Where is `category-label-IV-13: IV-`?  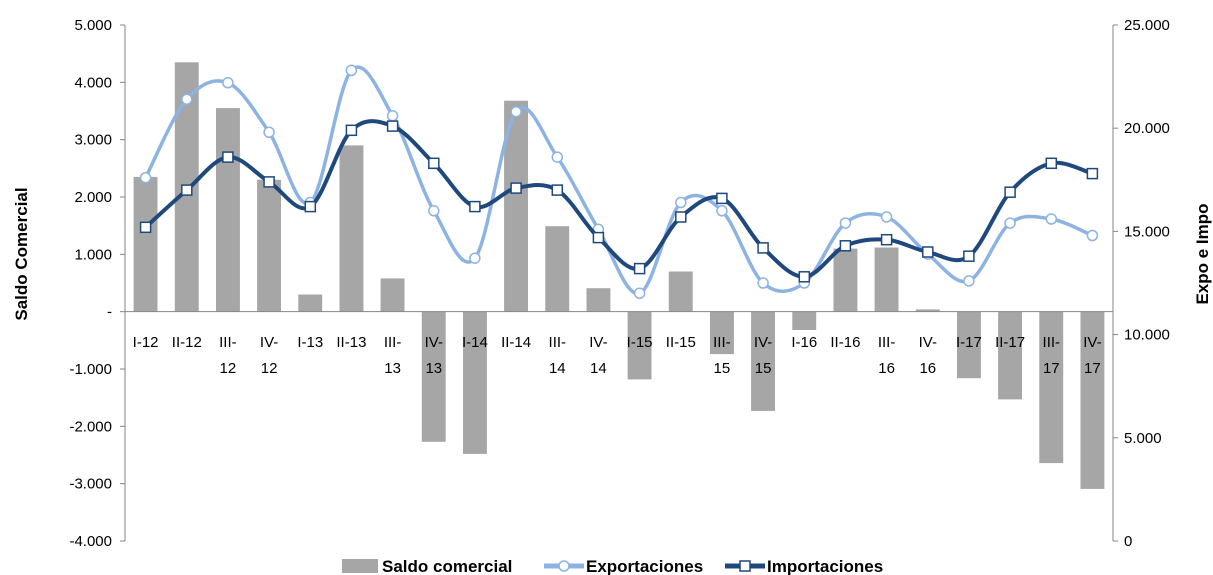 category-label-IV-13: IV- is located at coordinates (434, 342).